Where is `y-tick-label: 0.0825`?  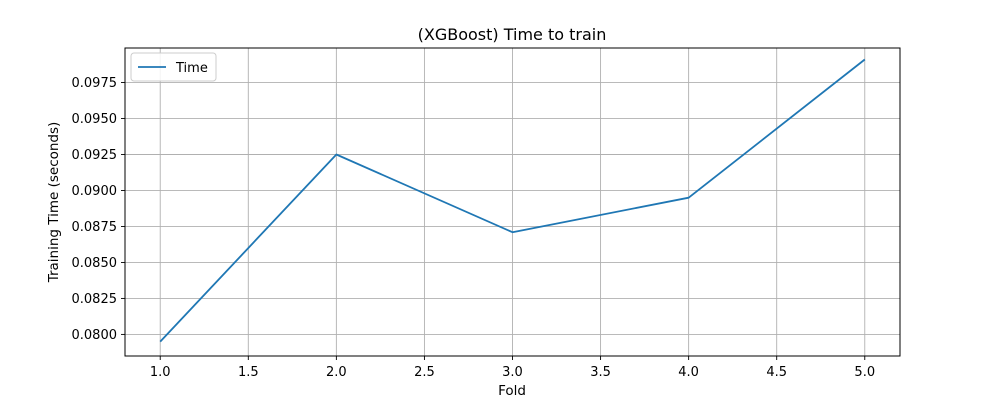
y-tick-label: 0.0825 is located at coordinates (95, 299).